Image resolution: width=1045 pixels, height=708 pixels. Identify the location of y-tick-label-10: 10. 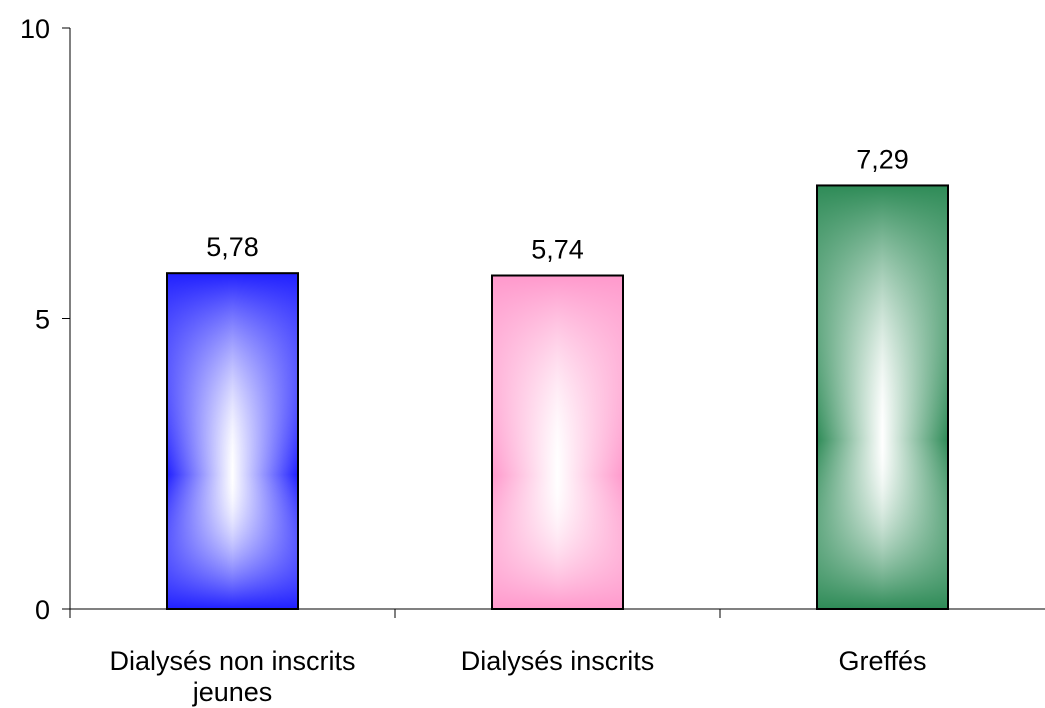
(35, 29).